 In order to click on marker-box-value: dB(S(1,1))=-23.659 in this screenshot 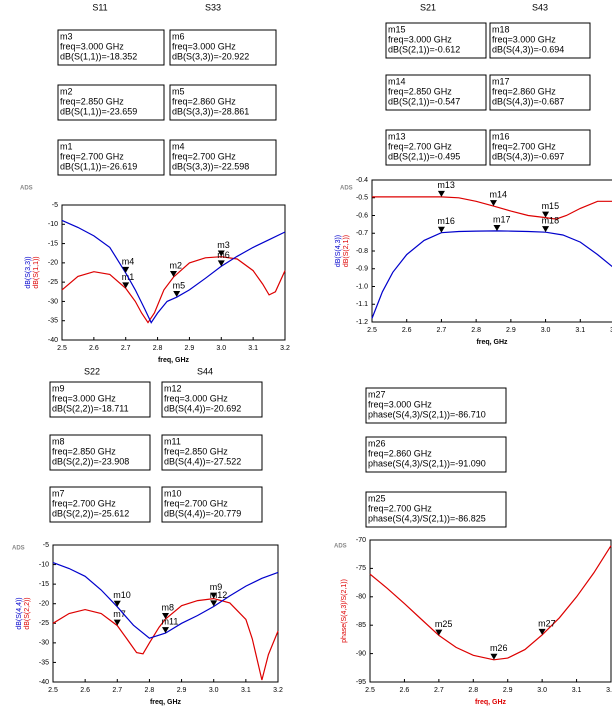, I will do `click(98, 111)`.